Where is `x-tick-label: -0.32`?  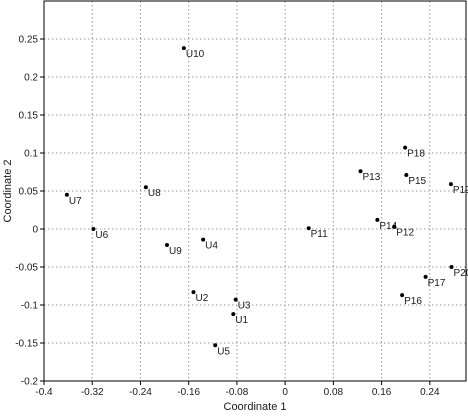 x-tick-label: -0.32 is located at coordinates (92, 392).